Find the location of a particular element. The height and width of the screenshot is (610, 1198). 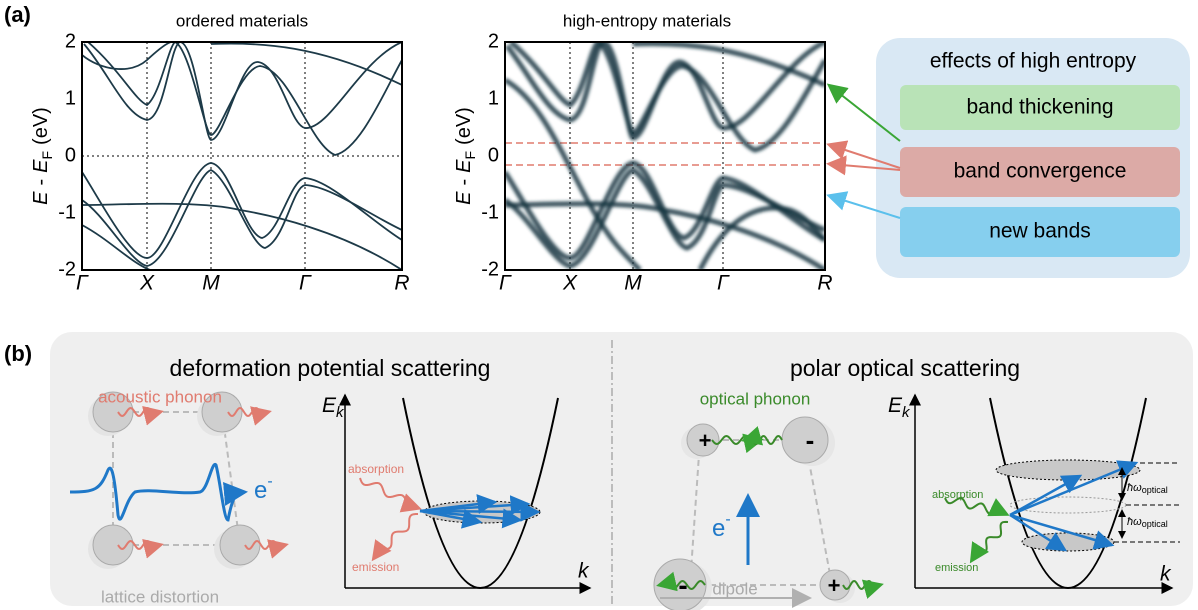

phonon-label: optical phonon is located at coordinates (755, 398).